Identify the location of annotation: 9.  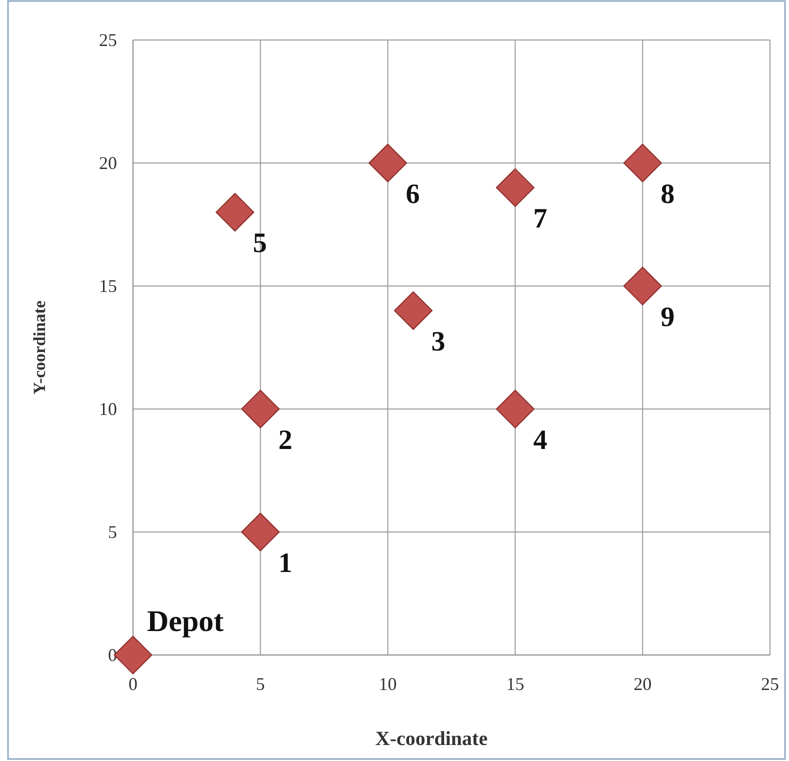
(667, 317).